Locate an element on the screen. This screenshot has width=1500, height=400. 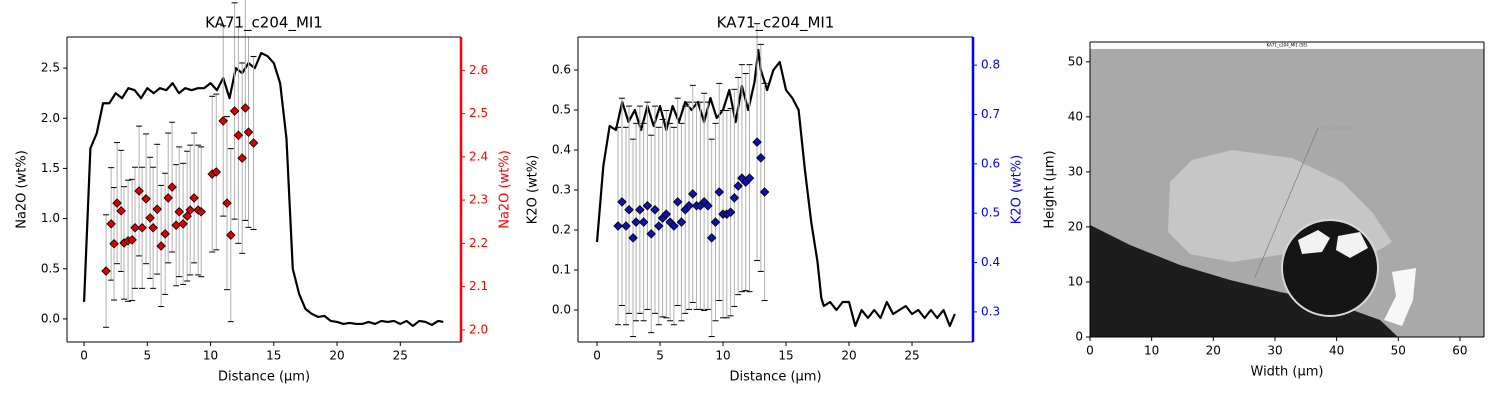
y2-tick-label: 2.0 is located at coordinates (478, 329).